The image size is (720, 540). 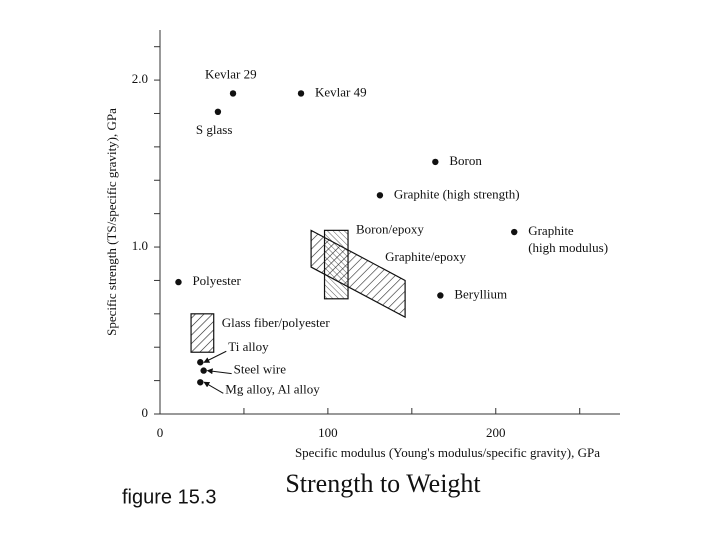 What do you see at coordinates (551, 230) in the screenshot?
I see `point-label: Graphite` at bounding box center [551, 230].